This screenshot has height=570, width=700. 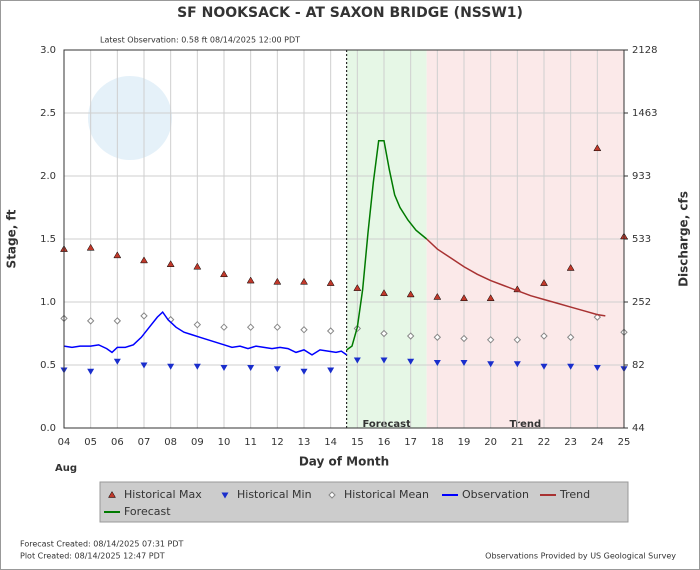 What do you see at coordinates (364, 502) in the screenshot?
I see `legend-box` at bounding box center [364, 502].